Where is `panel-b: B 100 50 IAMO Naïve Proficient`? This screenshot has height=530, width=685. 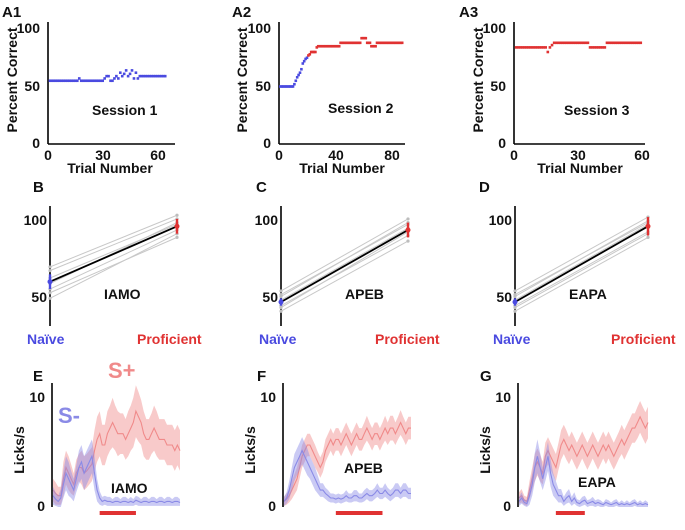 panel-b: B 100 50 IAMO Naïve Proficient is located at coordinates (113, 263).